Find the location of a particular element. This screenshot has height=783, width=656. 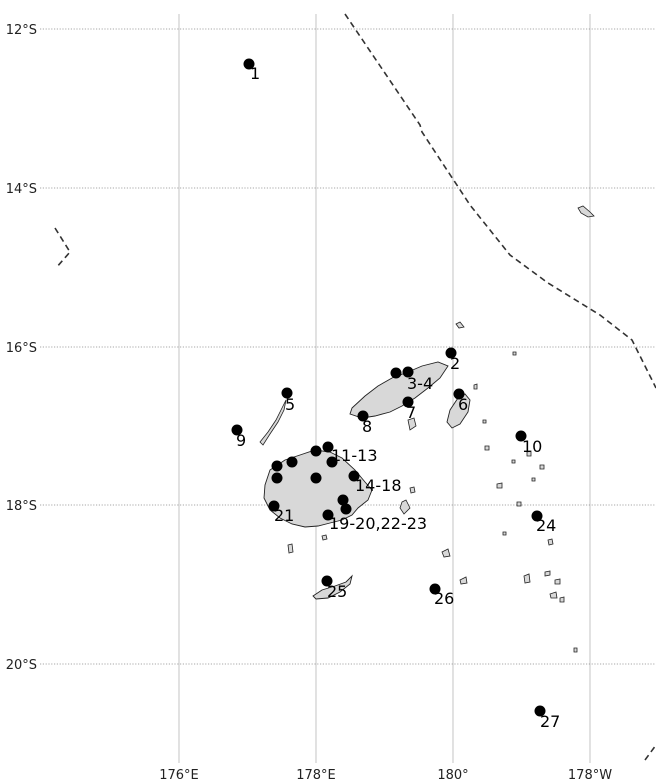

yasawa-chain is located at coordinates (273, 422).